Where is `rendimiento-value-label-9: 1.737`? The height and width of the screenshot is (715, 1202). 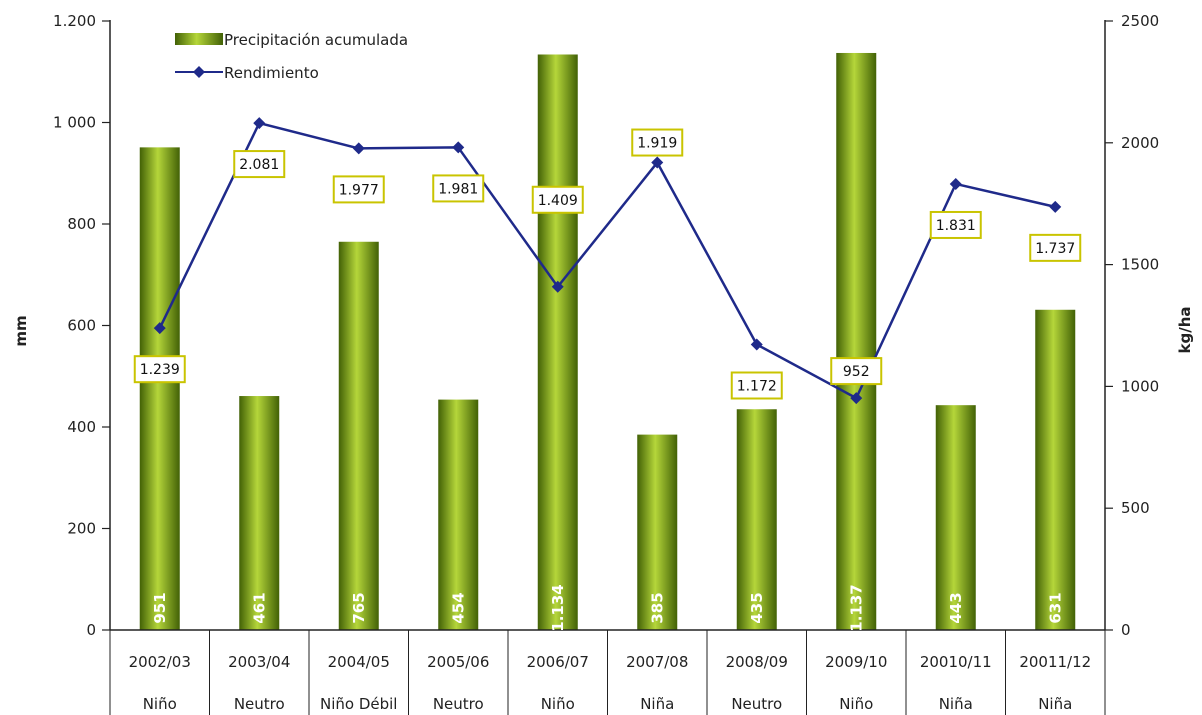 rendimiento-value-label-9: 1.737 is located at coordinates (1055, 249).